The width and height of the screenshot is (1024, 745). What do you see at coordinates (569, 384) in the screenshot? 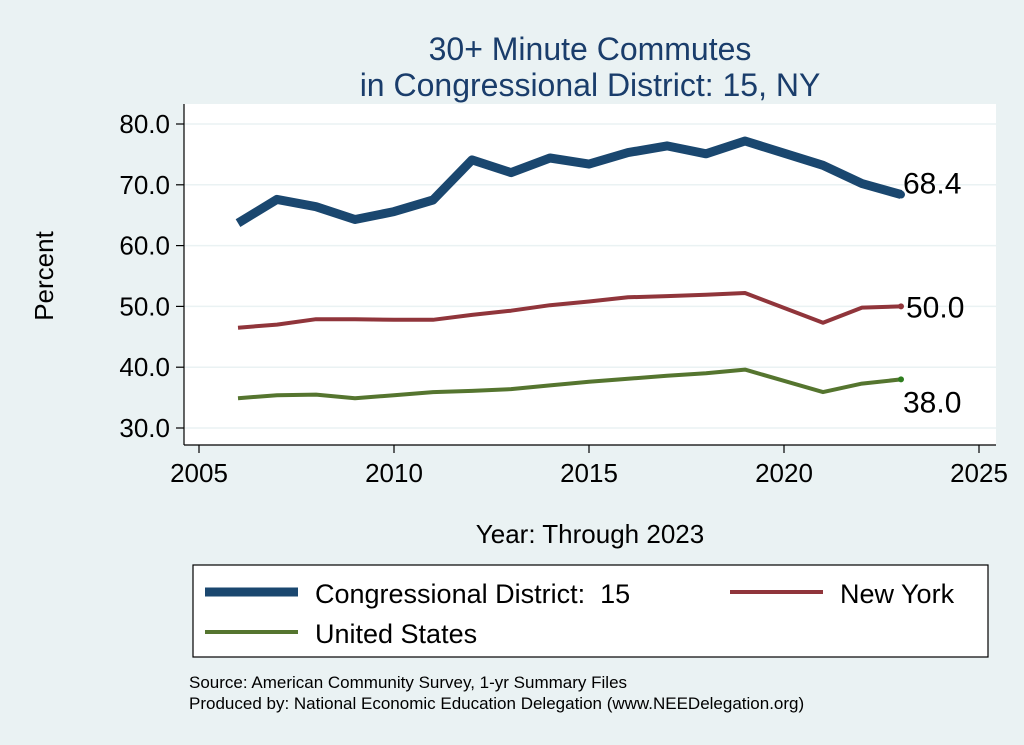
I see `series-line-united-states` at bounding box center [569, 384].